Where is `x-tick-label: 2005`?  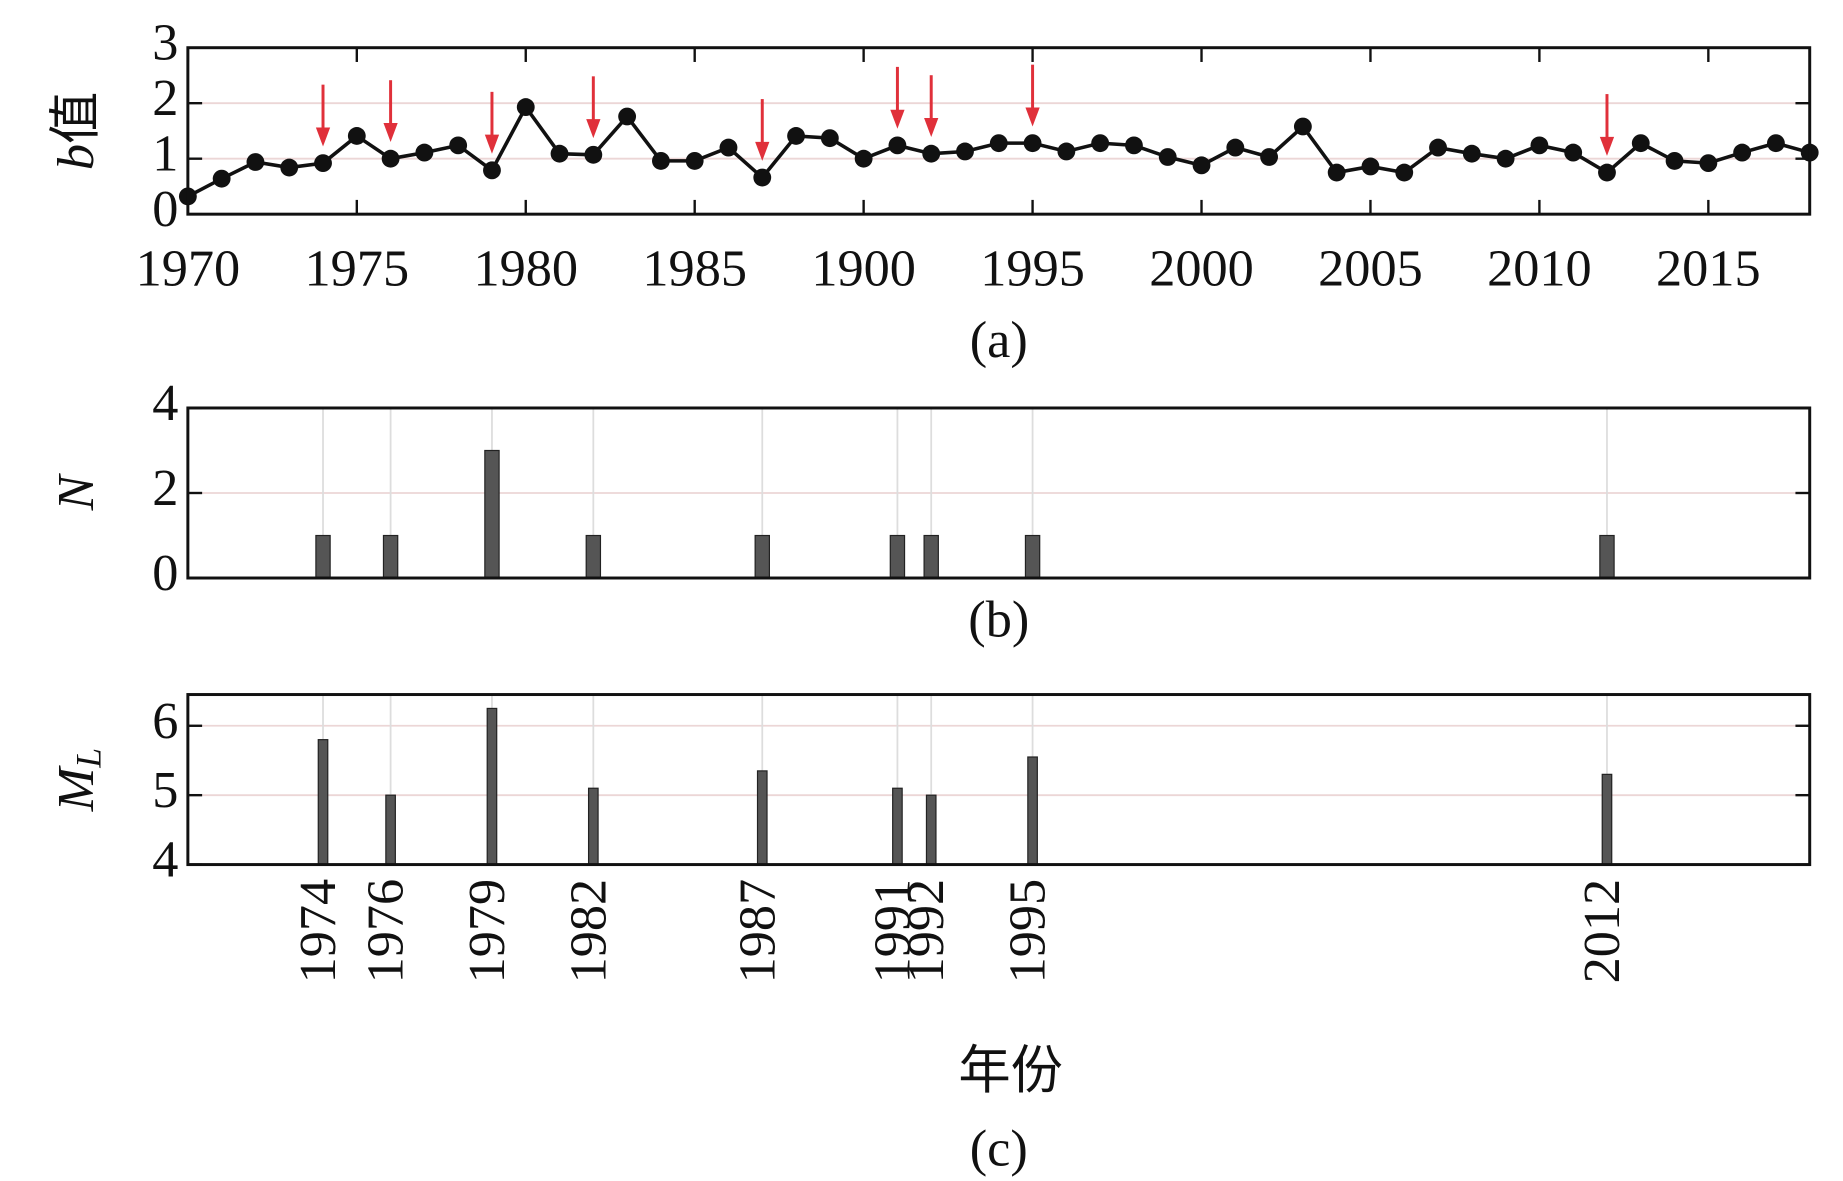
x-tick-label: 2005 is located at coordinates (1370, 269).